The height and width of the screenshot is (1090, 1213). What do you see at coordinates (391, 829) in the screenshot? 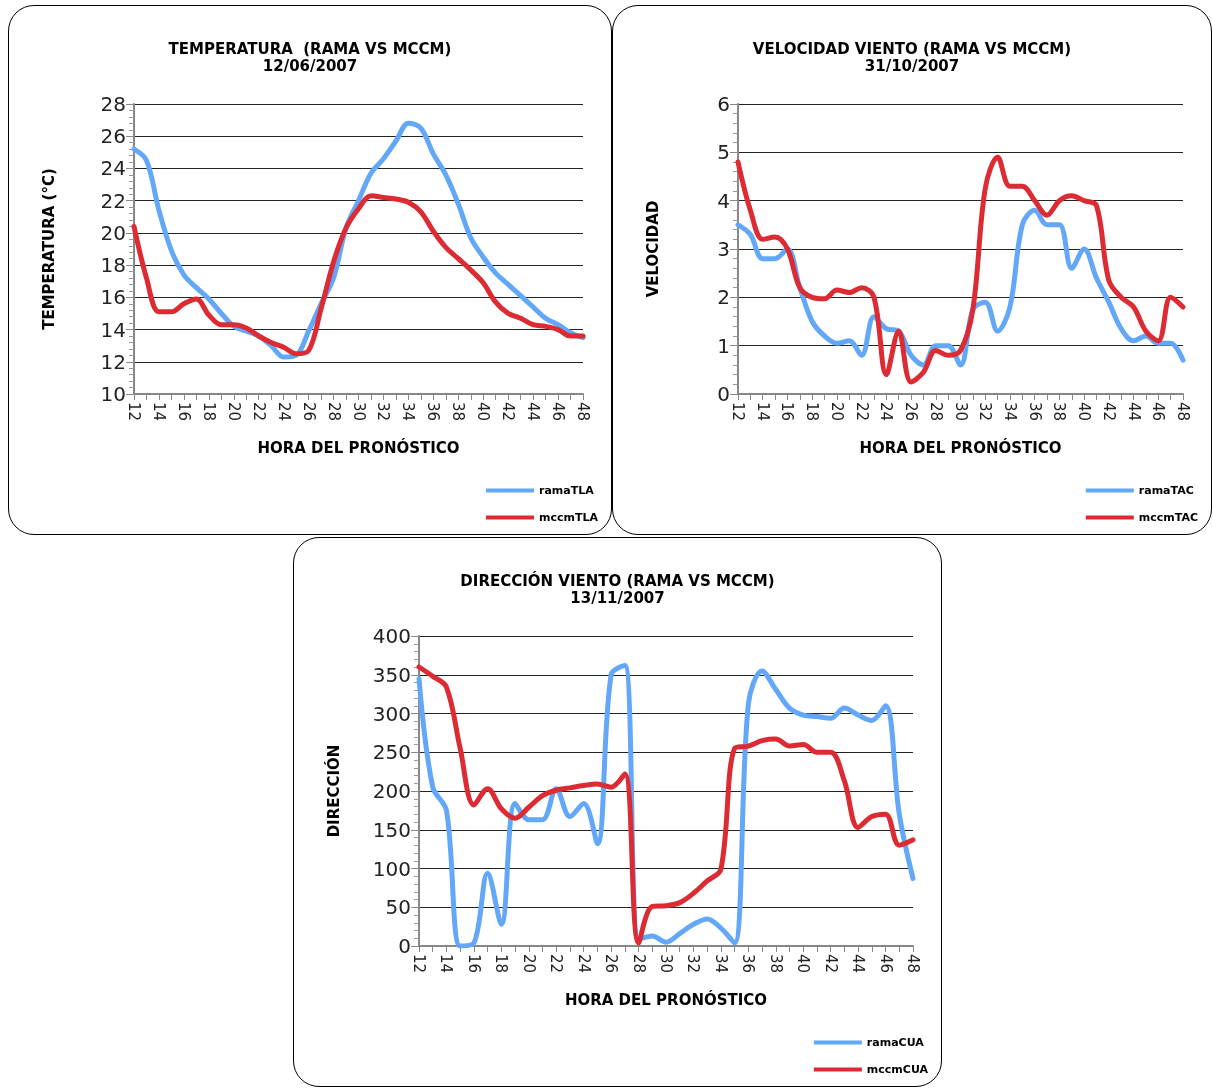
I see `y-tick-label: 150` at bounding box center [391, 829].